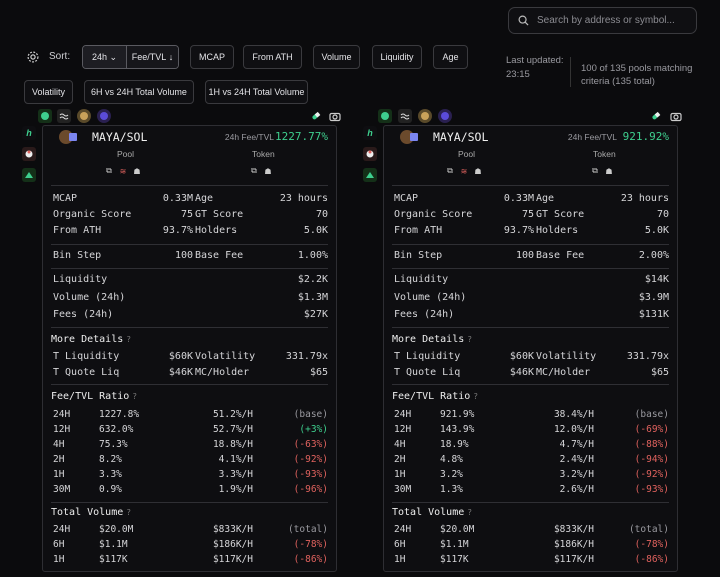  Describe the element at coordinates (523, 20) in the screenshot. I see `search-icon` at that location.